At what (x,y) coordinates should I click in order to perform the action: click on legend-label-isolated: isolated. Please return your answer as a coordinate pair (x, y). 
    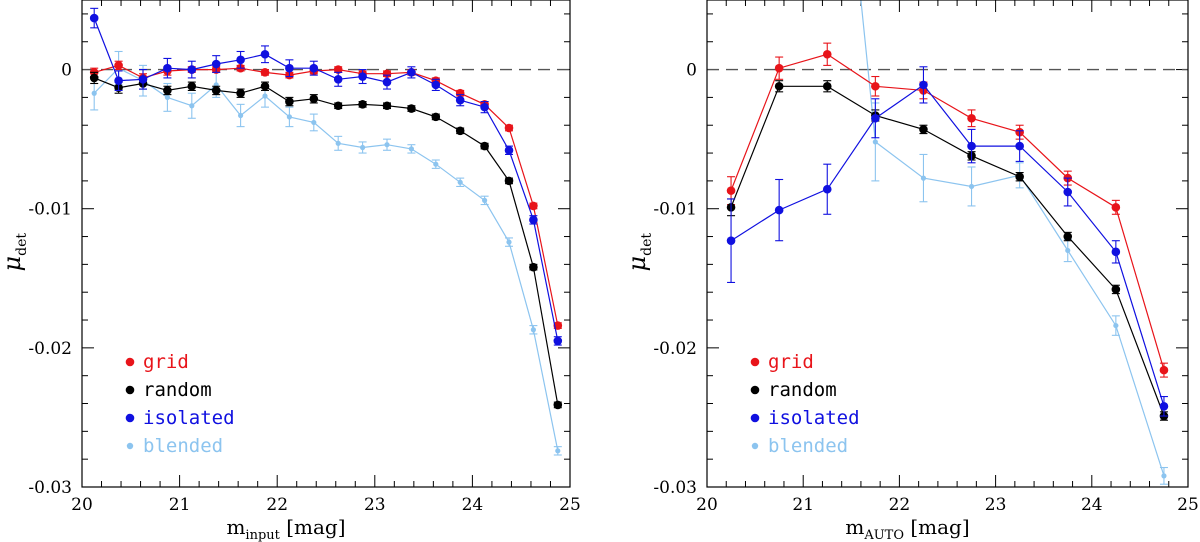
    Looking at the image, I should click on (814, 418).